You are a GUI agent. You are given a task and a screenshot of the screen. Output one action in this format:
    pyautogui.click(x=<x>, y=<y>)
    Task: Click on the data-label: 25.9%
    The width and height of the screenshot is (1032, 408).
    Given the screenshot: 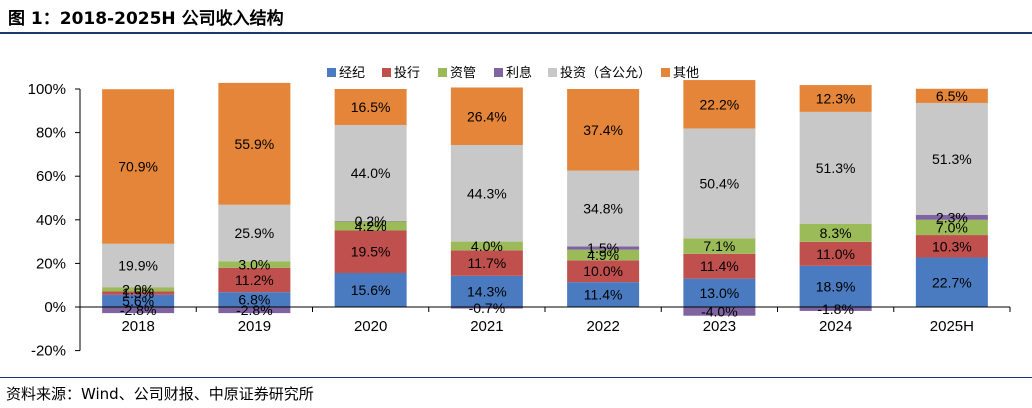 What is the action you would take?
    pyautogui.click(x=255, y=233)
    